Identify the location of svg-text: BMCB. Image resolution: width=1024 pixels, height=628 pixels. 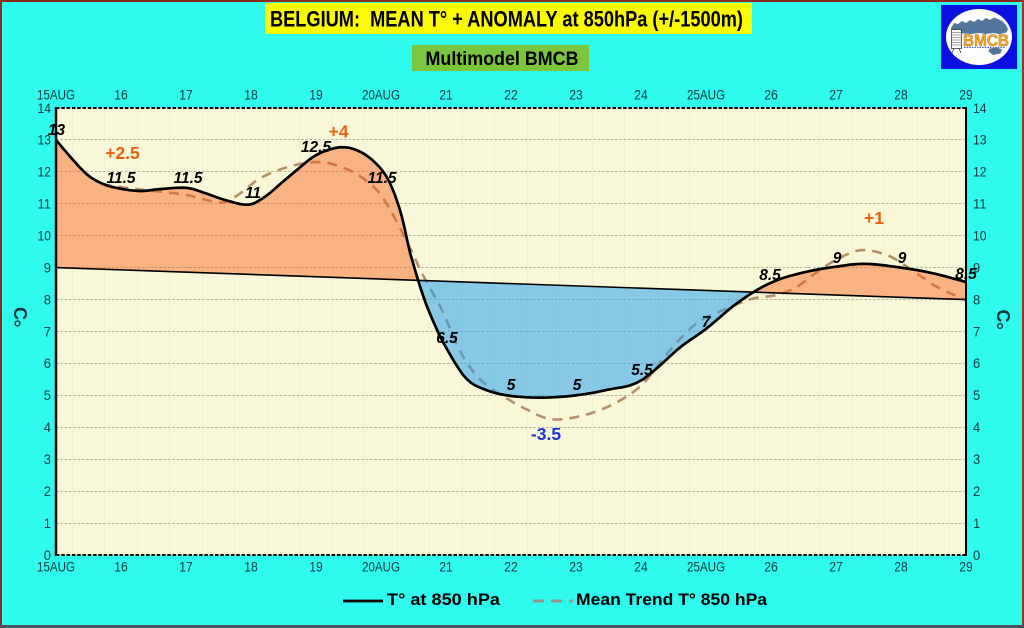
(986, 40).